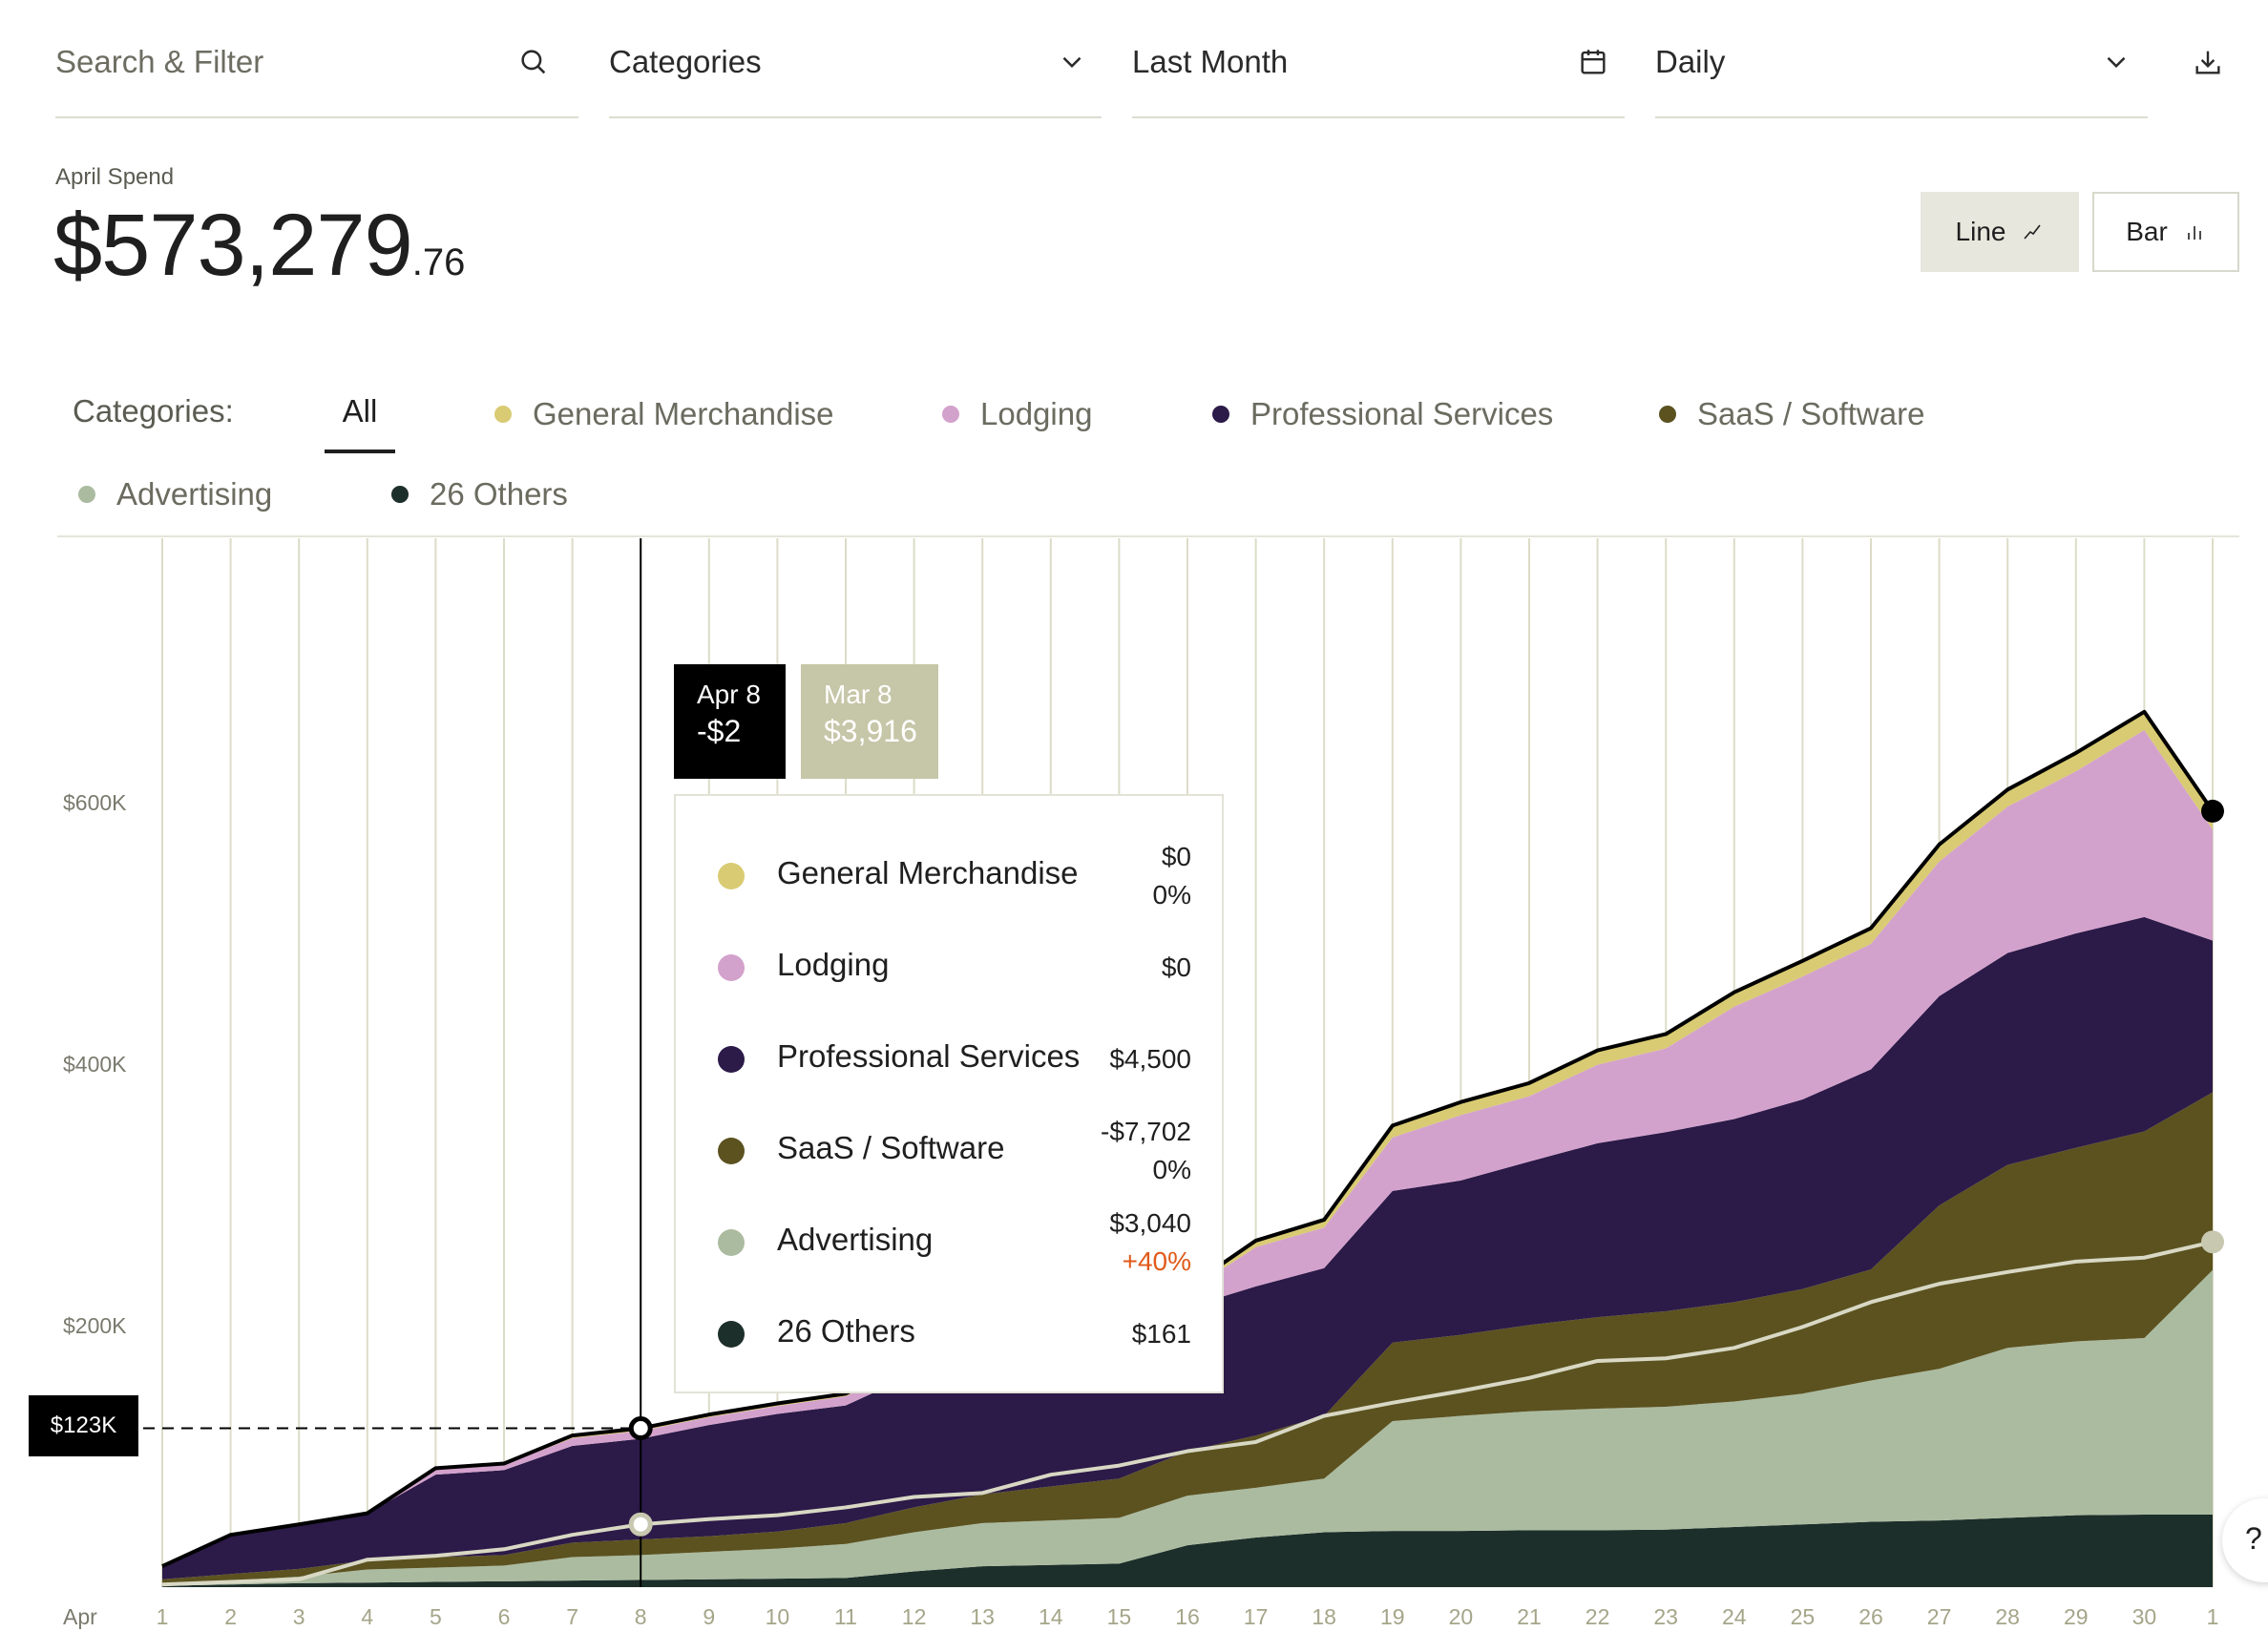 The width and height of the screenshot is (2268, 1632). I want to click on current-date-box: Apr 8 -$2, so click(730, 721).